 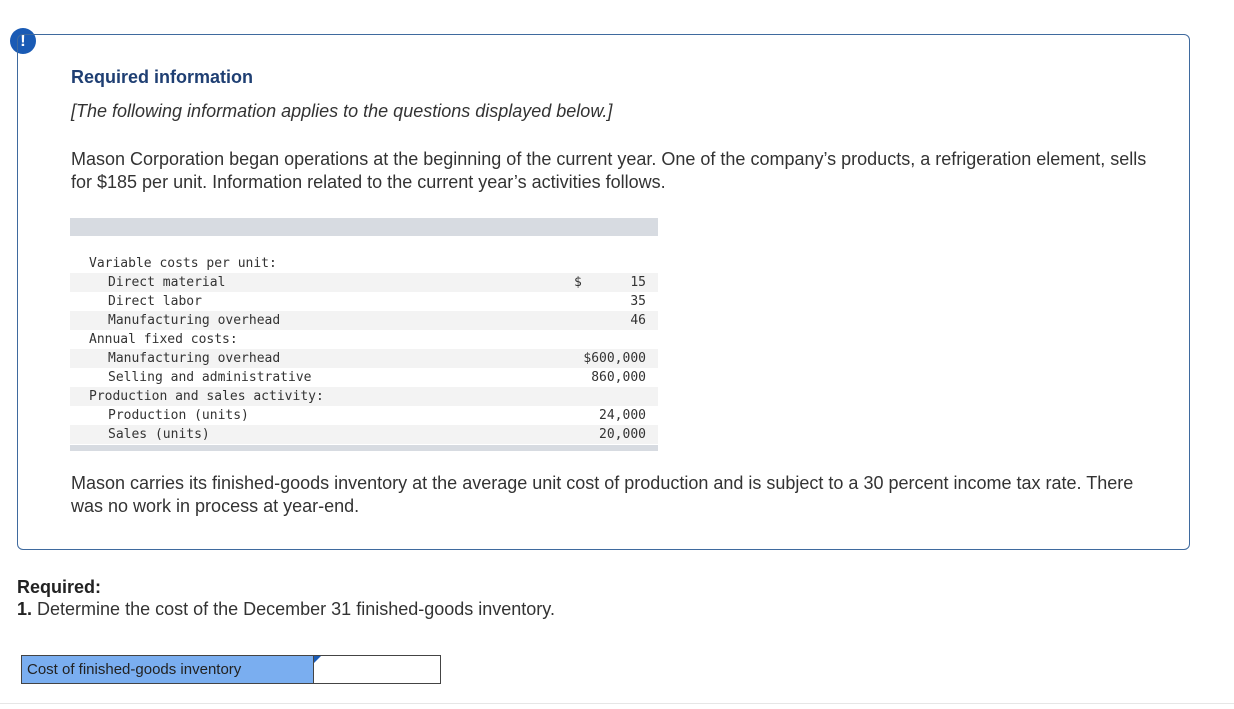 I want to click on required-heading: Required:, so click(x=59, y=587).